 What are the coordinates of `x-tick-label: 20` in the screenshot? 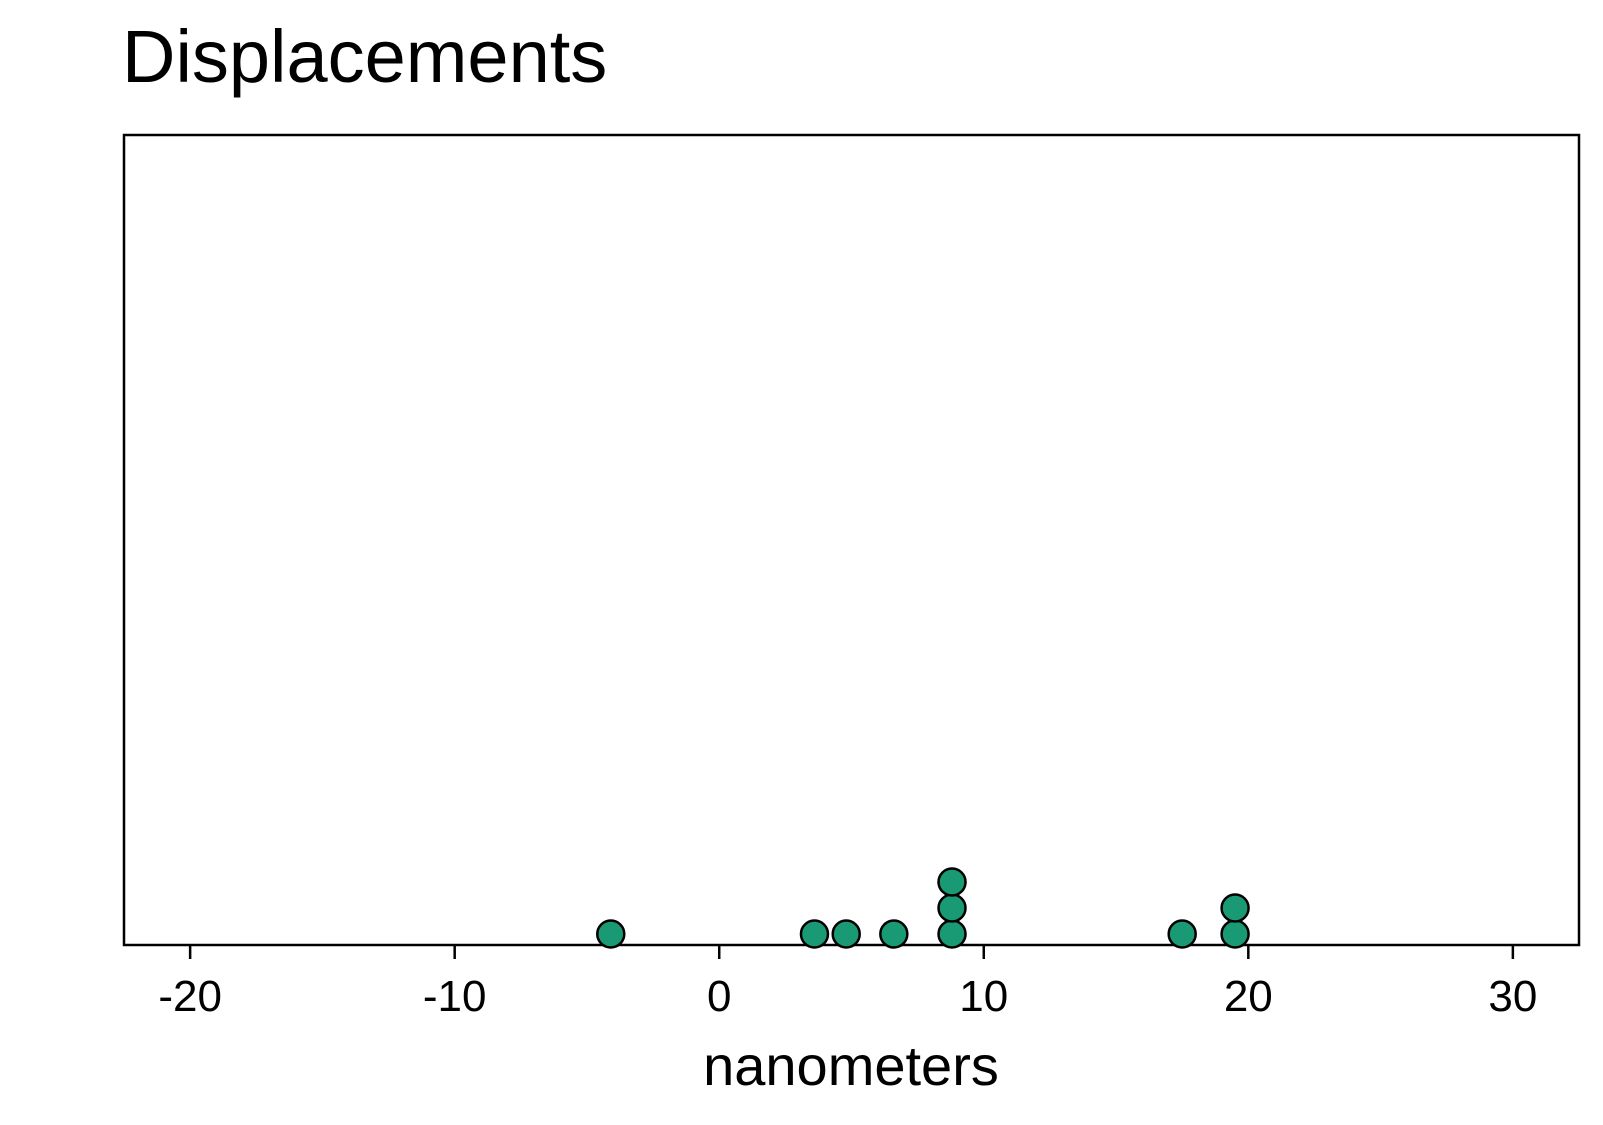 It's located at (1248, 996).